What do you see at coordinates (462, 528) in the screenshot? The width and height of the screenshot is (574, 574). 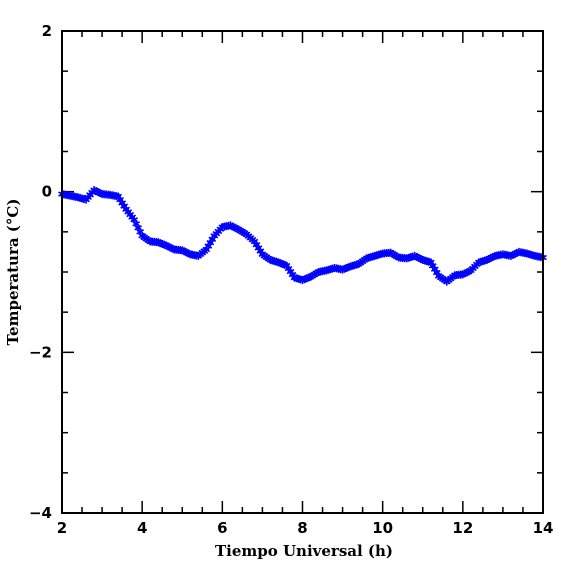 I see `x-tick-label: 12` at bounding box center [462, 528].